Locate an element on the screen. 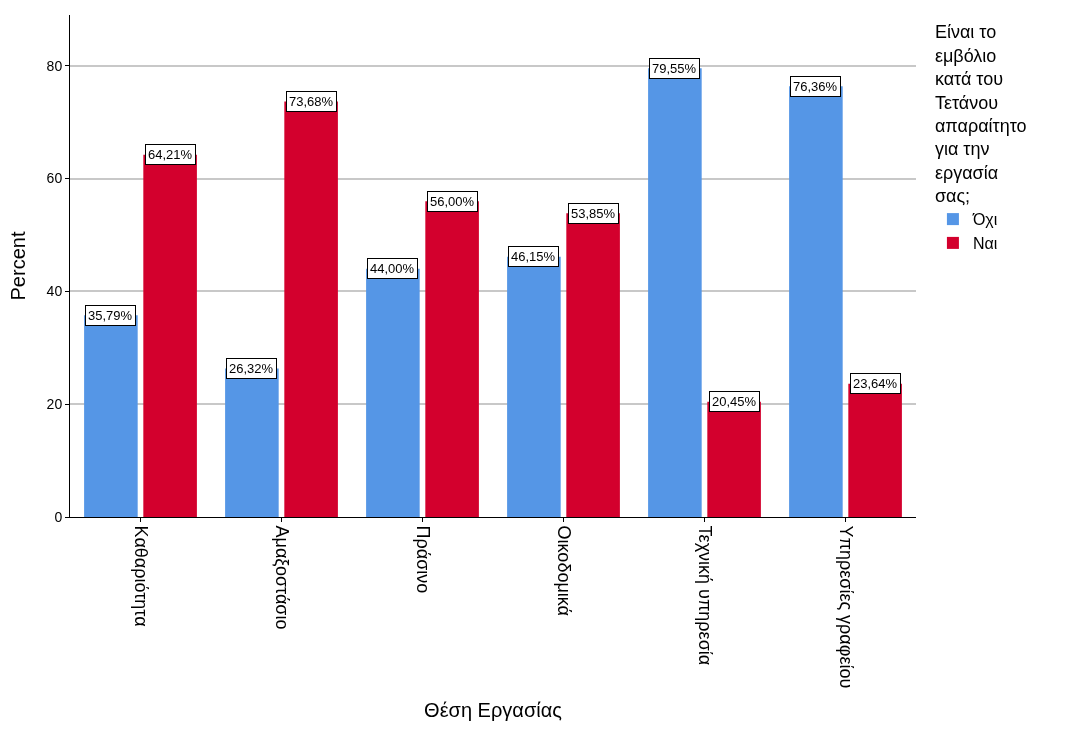  x-tick-label: Υπηρεσίες γραφείου is located at coordinates (845, 607).